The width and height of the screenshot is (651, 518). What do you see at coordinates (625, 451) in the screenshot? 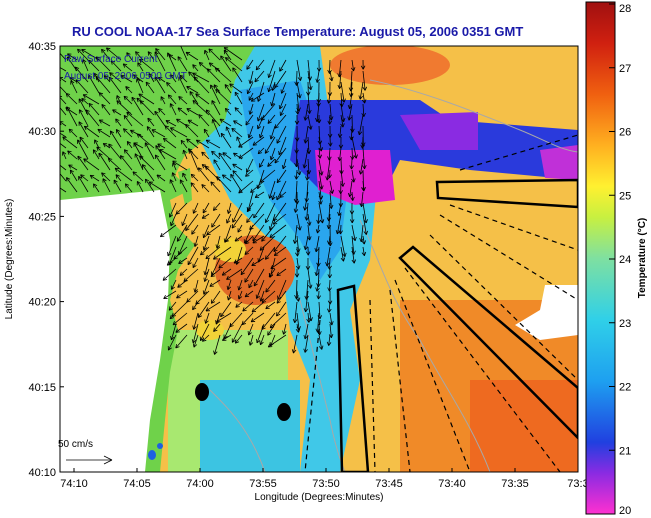
I see `colorbar-tick-label: 21` at bounding box center [625, 451].